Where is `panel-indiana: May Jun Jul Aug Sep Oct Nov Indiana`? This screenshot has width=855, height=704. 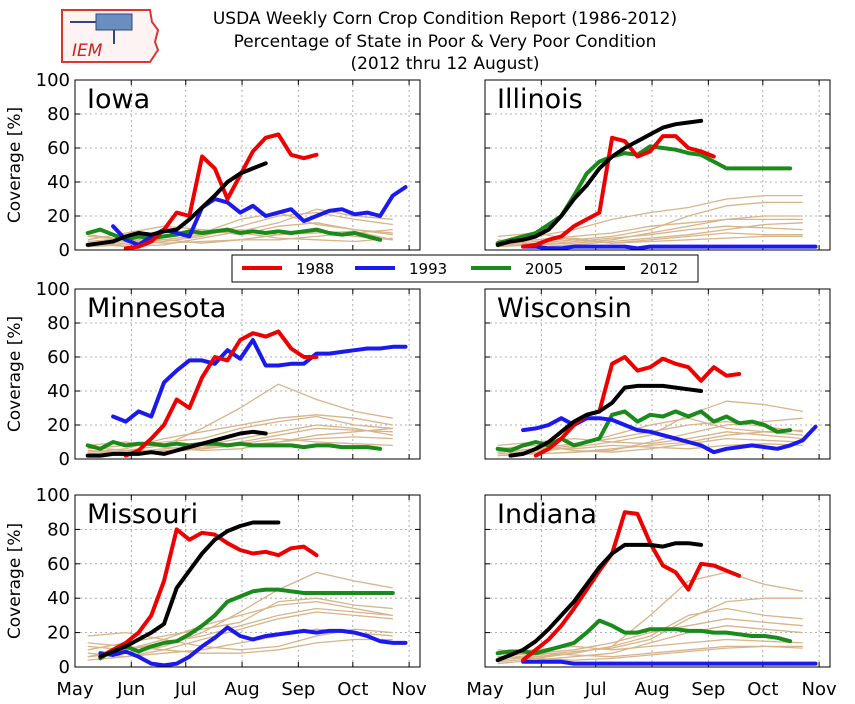
panel-indiana: May Jun Jul Aug Sep Oct Nov Indiana is located at coordinates (651, 597).